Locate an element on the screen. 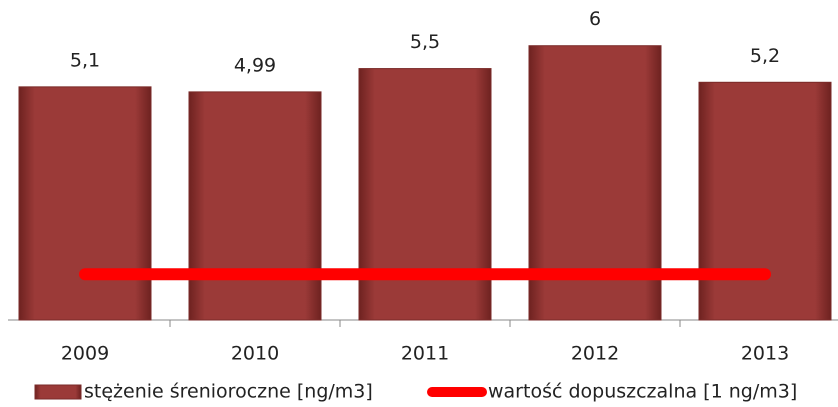 Image resolution: width=838 pixels, height=407 pixels. x-tick-label: 2010 is located at coordinates (255, 354).